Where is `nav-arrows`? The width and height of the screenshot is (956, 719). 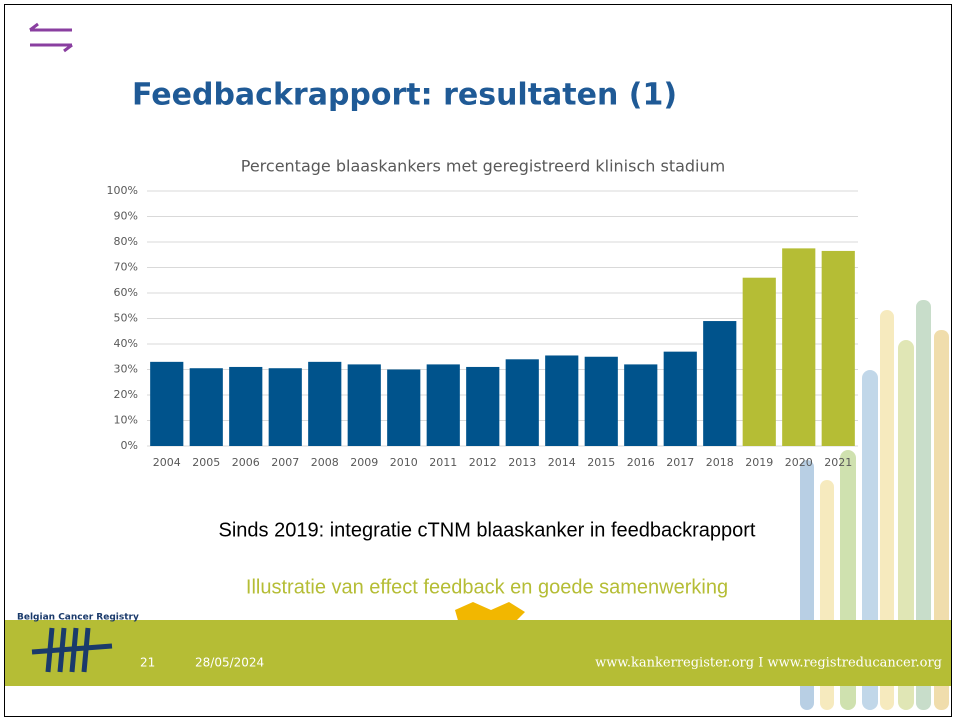 nav-arrows is located at coordinates (51, 37).